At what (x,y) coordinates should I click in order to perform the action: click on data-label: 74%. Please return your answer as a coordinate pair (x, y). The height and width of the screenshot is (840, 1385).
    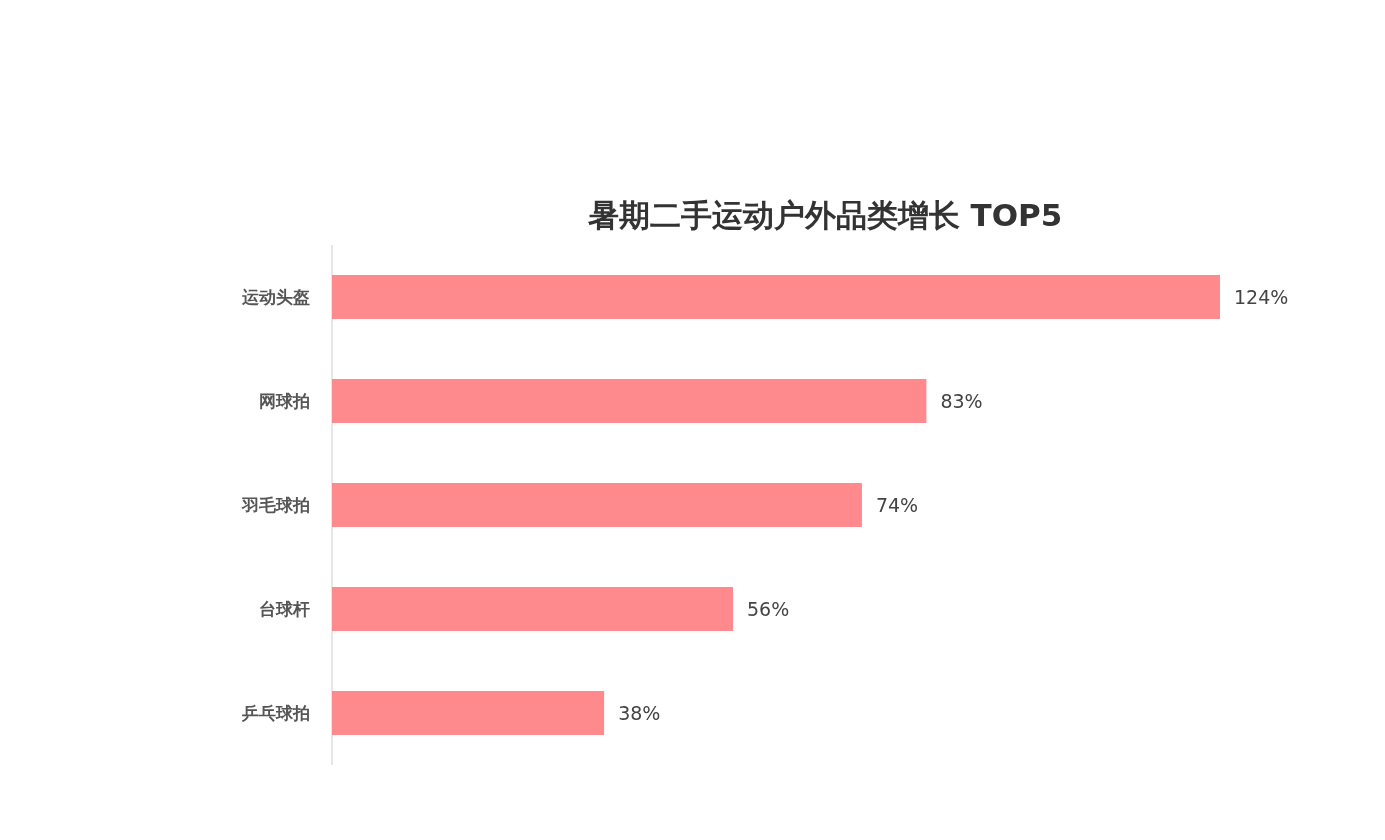
    Looking at the image, I should click on (897, 505).